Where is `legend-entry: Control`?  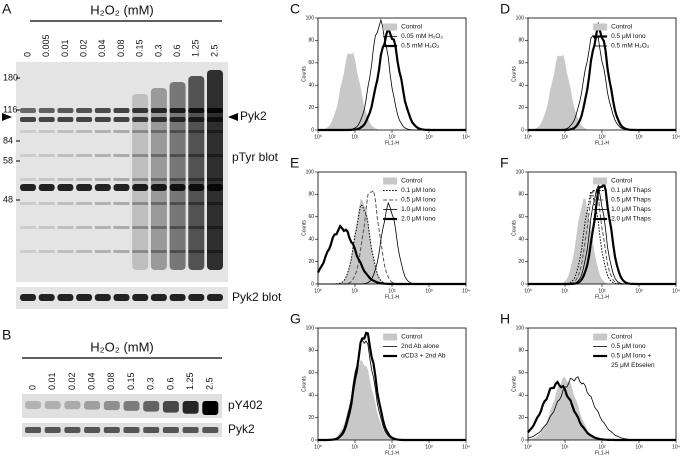 legend-entry: Control is located at coordinates (622, 181).